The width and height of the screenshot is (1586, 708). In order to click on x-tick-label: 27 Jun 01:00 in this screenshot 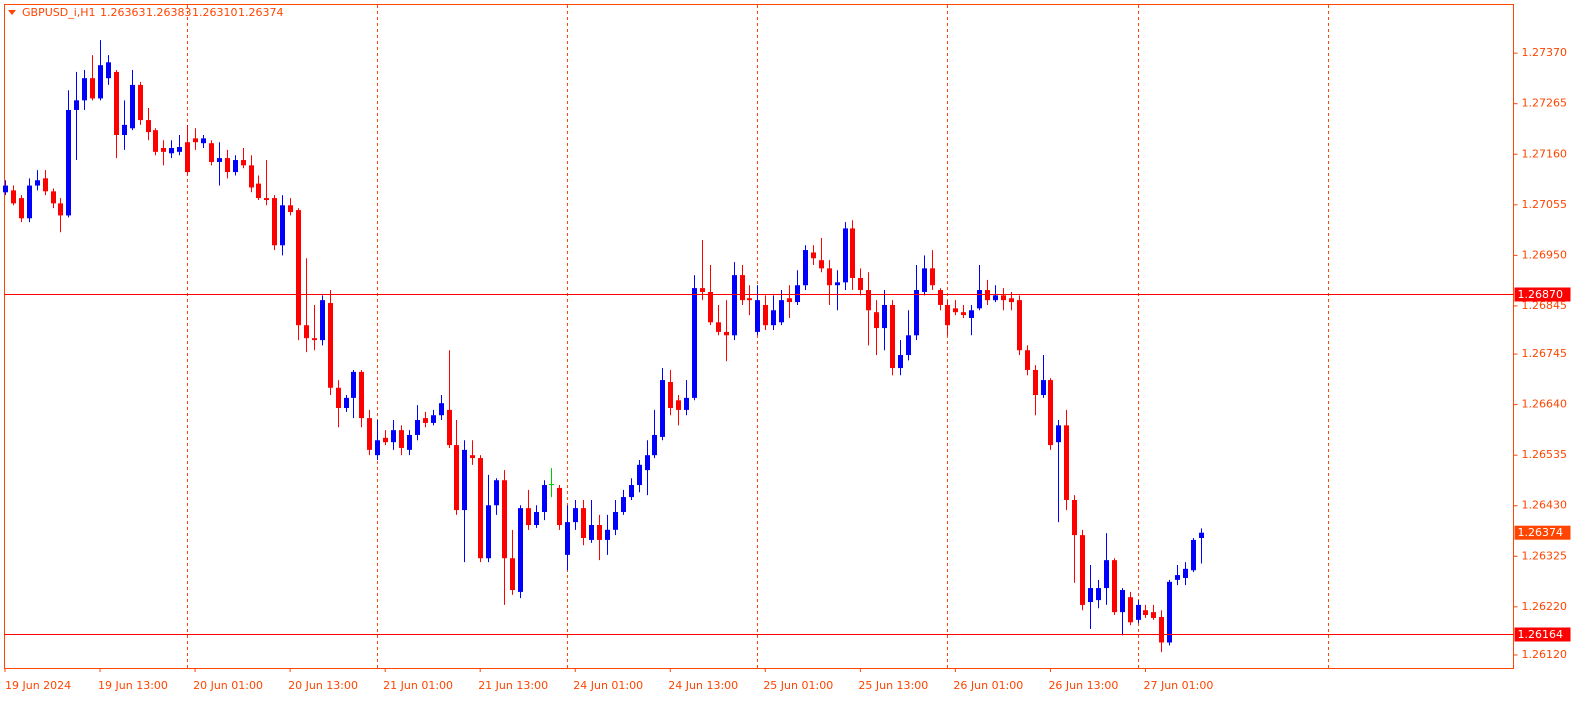, I will do `click(1178, 685)`.